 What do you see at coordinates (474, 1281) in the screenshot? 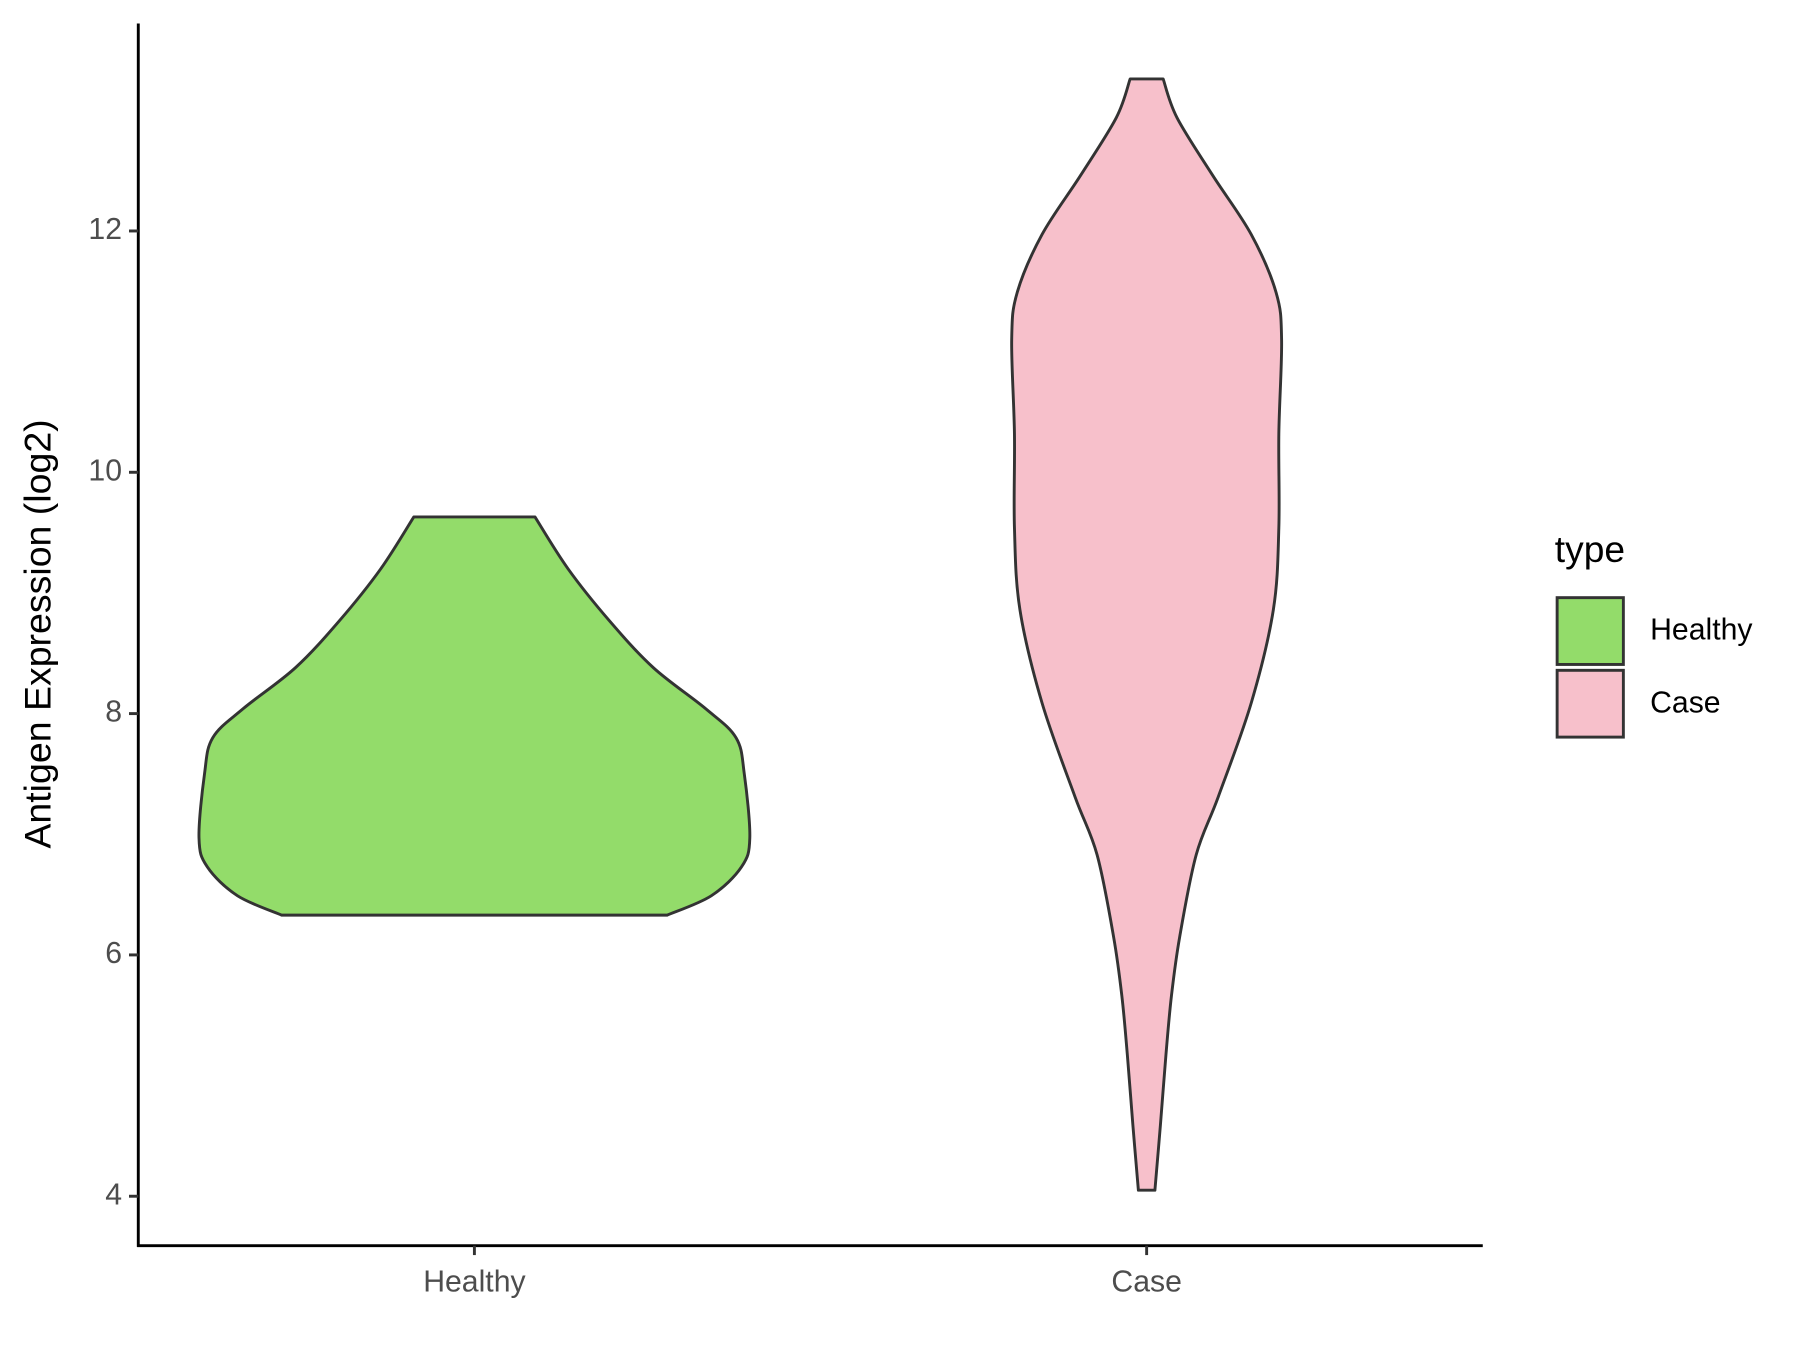
I see `x-tick-label: Healthy` at bounding box center [474, 1281].